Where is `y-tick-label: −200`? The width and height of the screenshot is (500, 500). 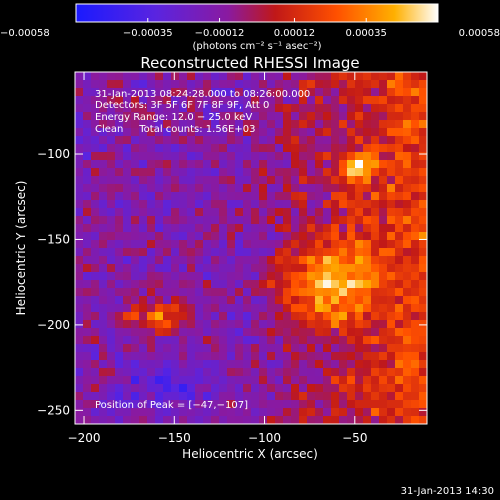
y-tick-label: −200 is located at coordinates (53, 325).